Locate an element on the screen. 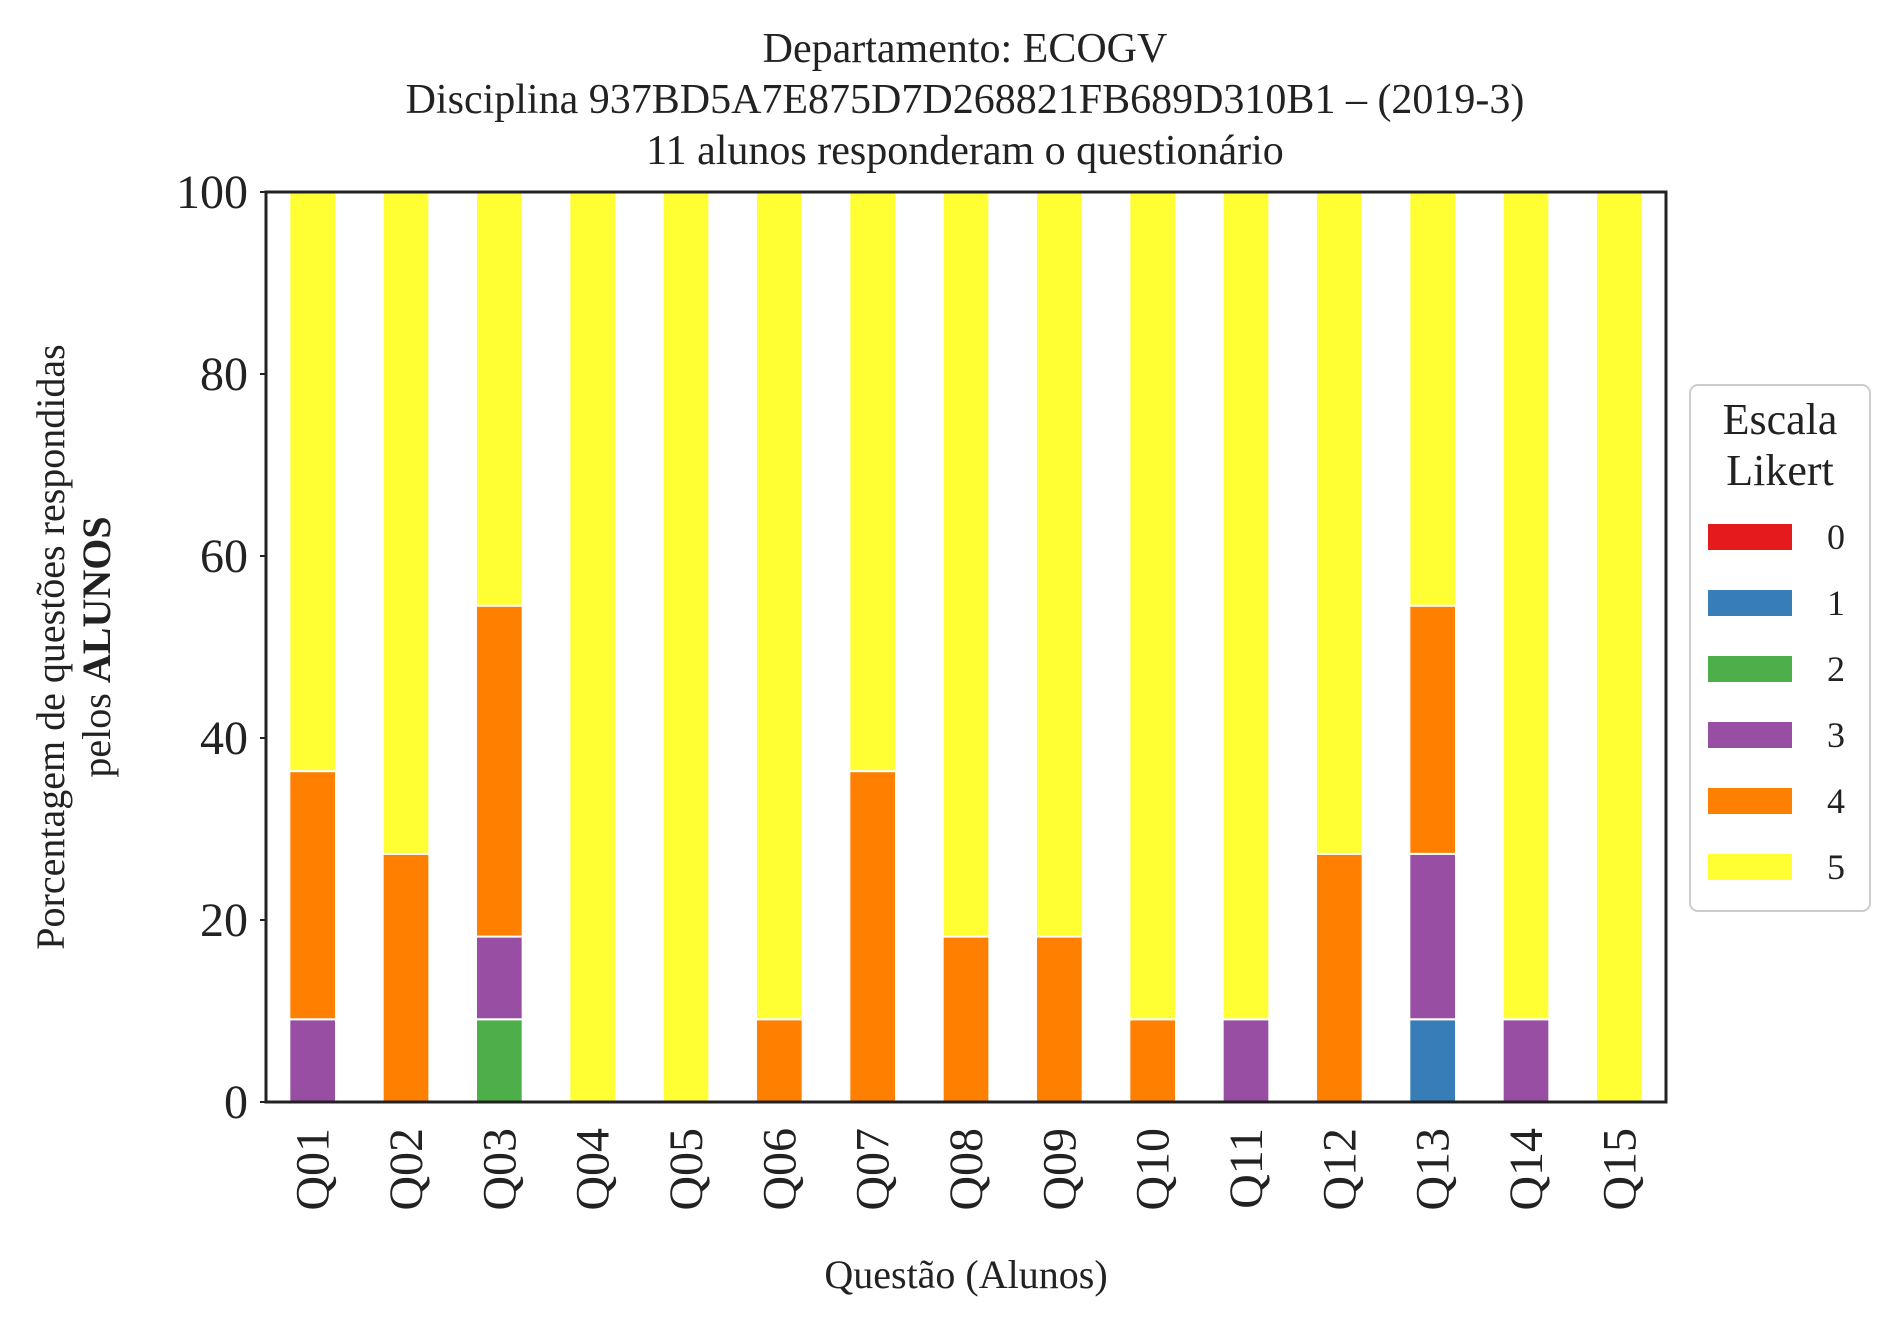 This screenshot has width=1892, height=1323. y-tick-label-60: 60 is located at coordinates (224, 556).